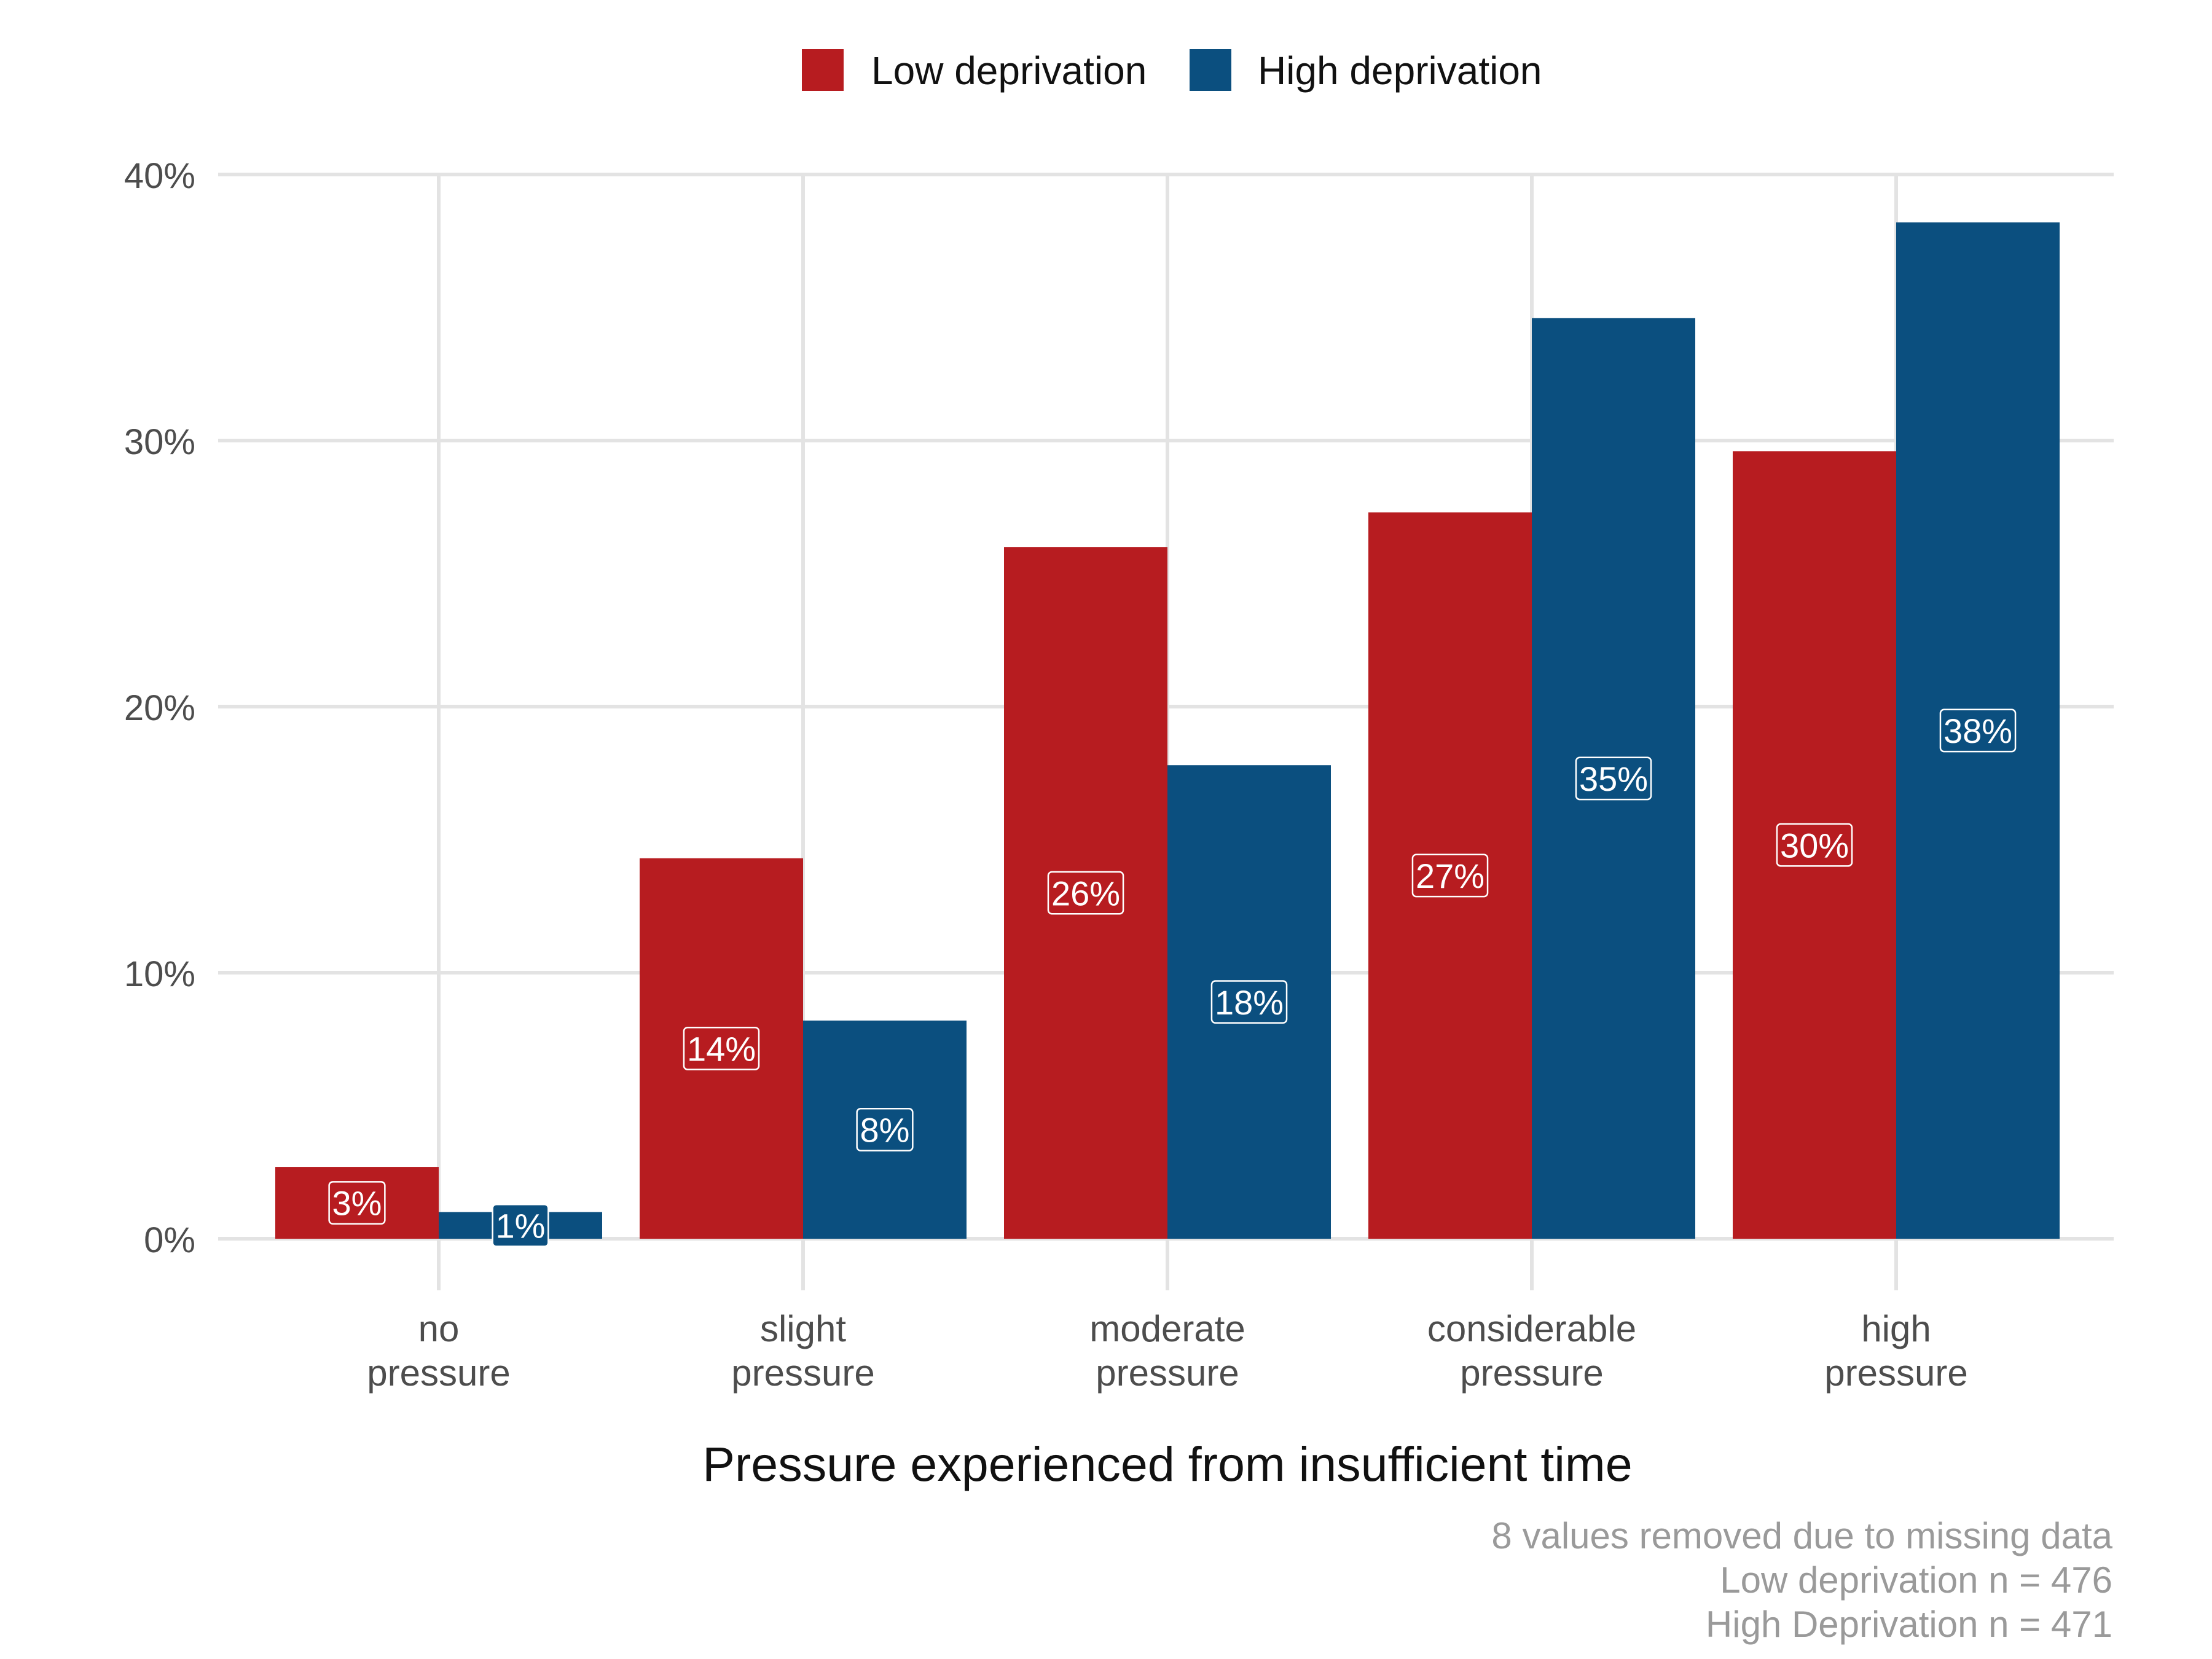 The height and width of the screenshot is (1659, 2212). I want to click on bar-label-text: 1%, so click(521, 1226).